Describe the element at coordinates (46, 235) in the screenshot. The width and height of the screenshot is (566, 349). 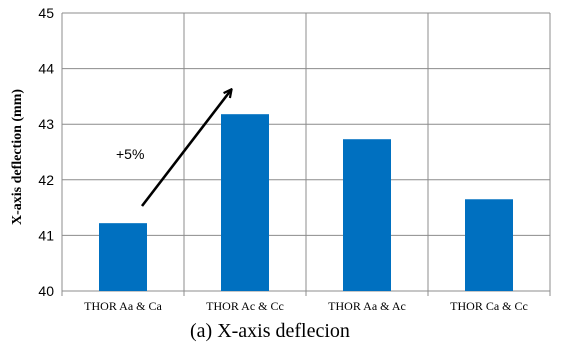
I see `y-tick-label: 41` at that location.